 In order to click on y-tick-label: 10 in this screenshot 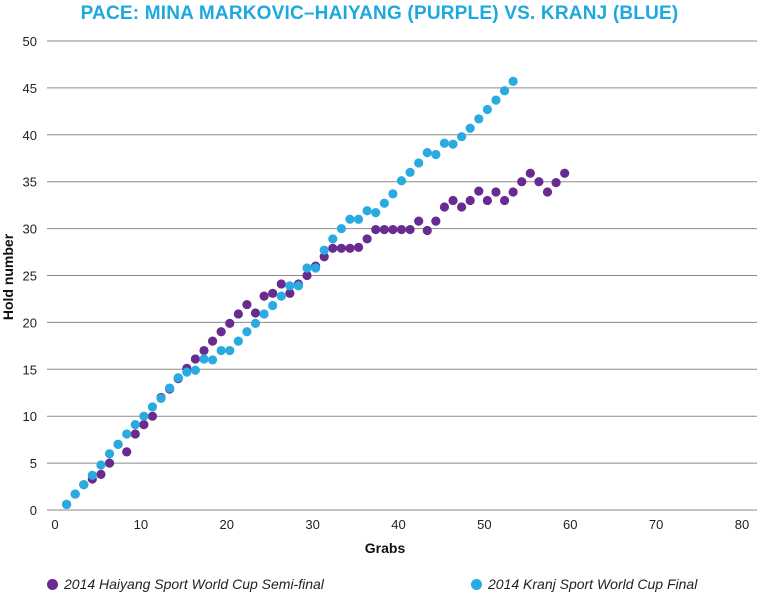, I will do `click(30, 416)`.